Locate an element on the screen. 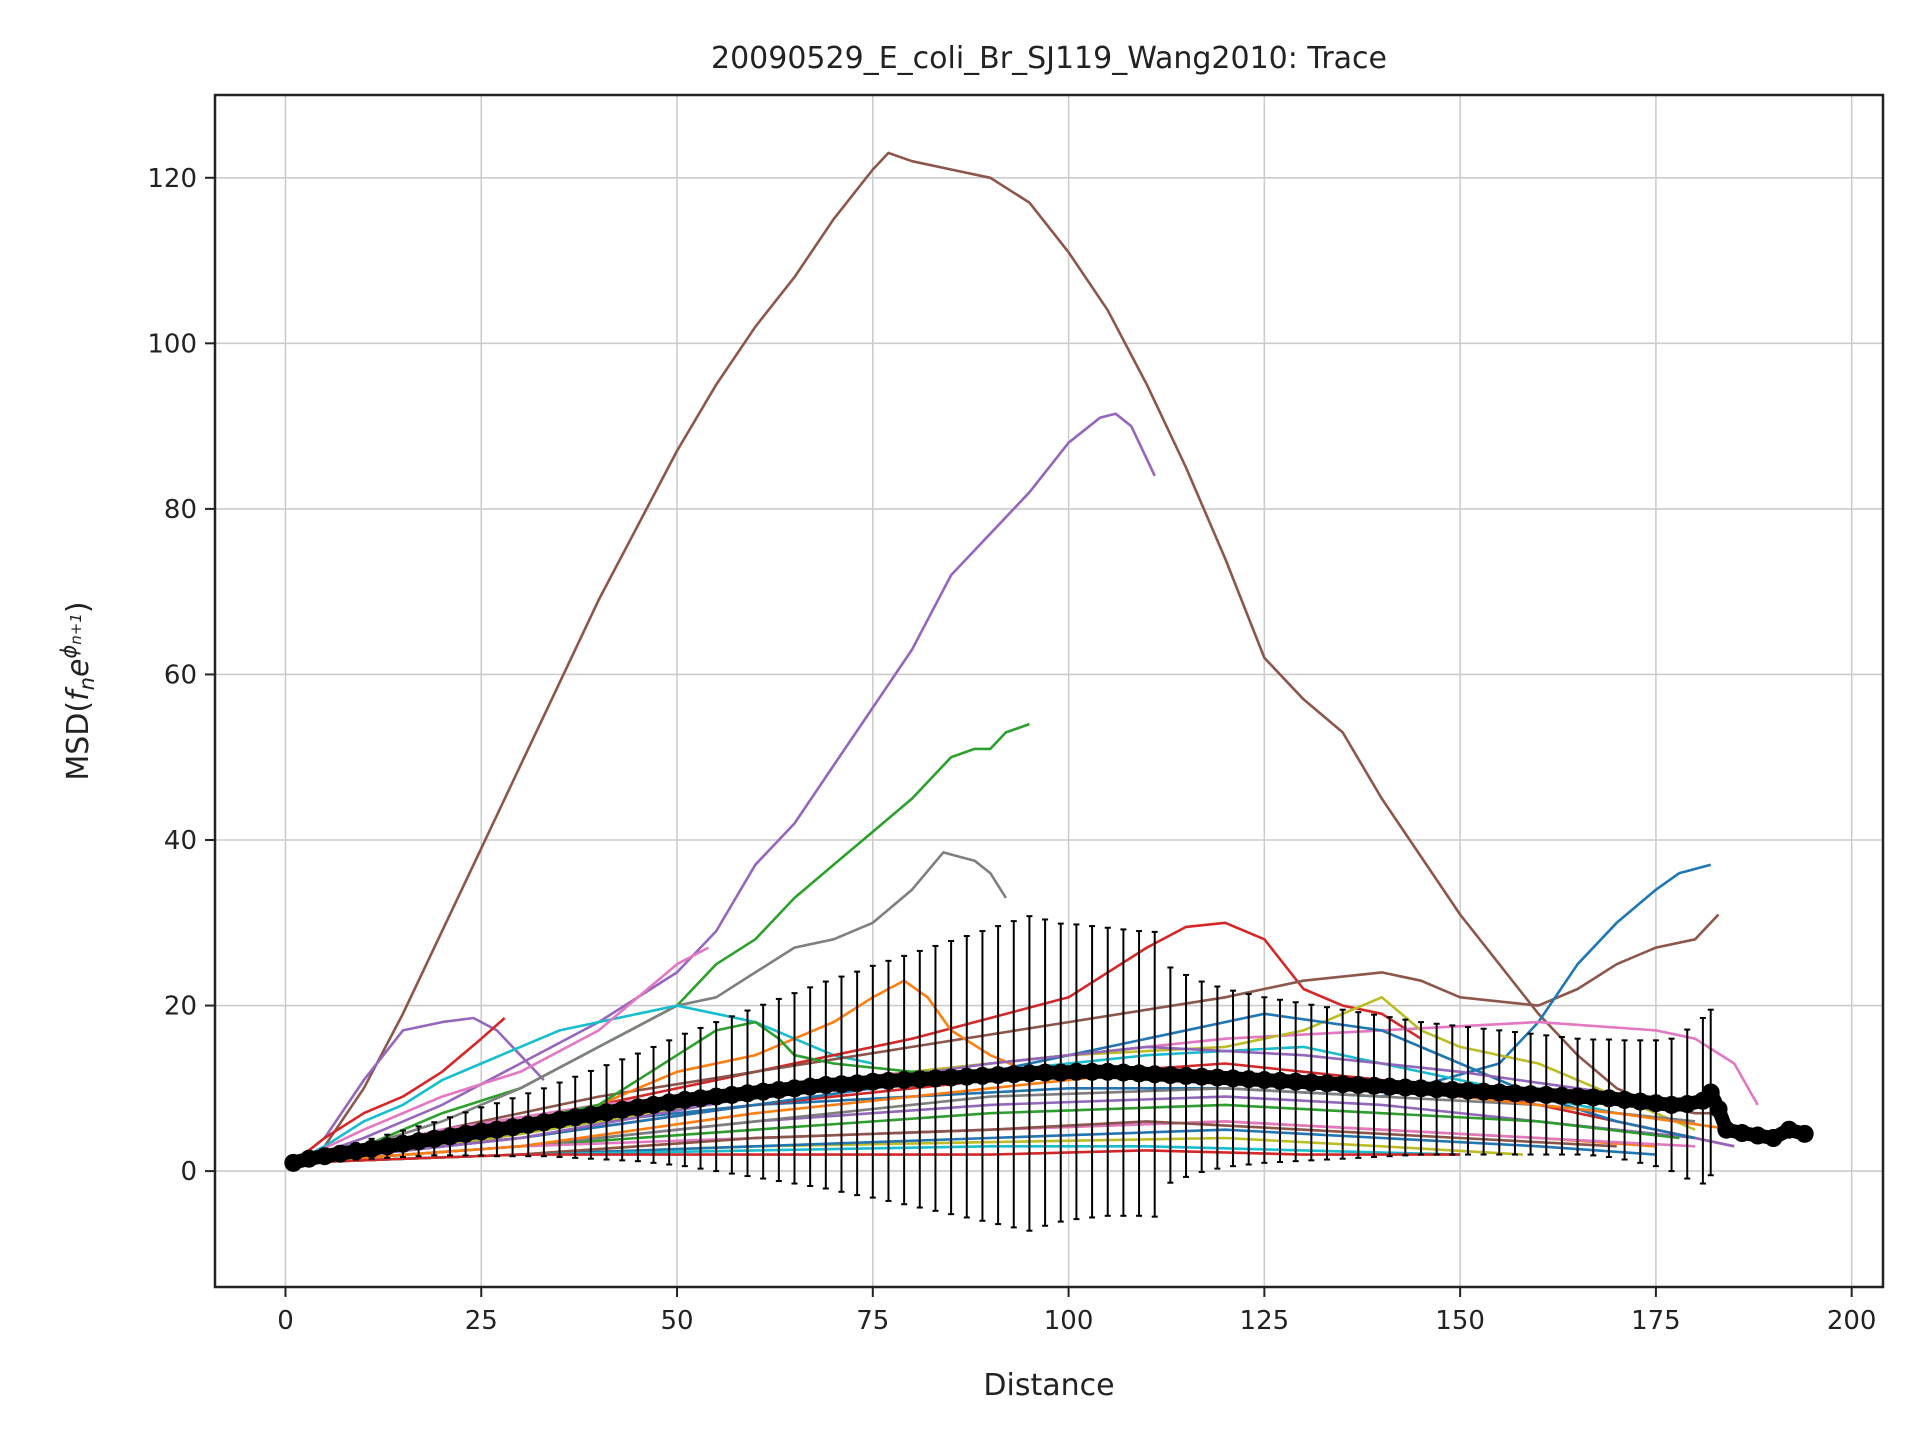 The width and height of the screenshot is (1920, 1440). x-tick-label: 100 is located at coordinates (1069, 1321).